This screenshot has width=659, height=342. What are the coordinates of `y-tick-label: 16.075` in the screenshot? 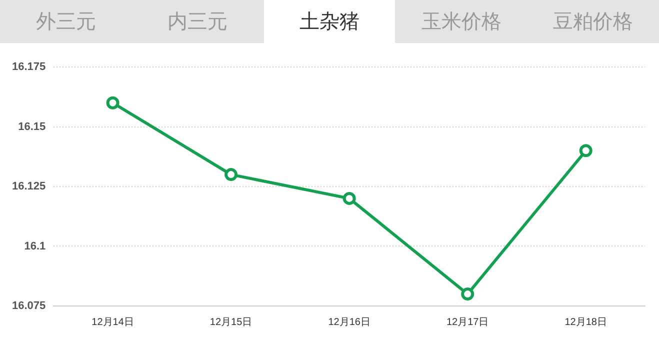 It's located at (29, 306).